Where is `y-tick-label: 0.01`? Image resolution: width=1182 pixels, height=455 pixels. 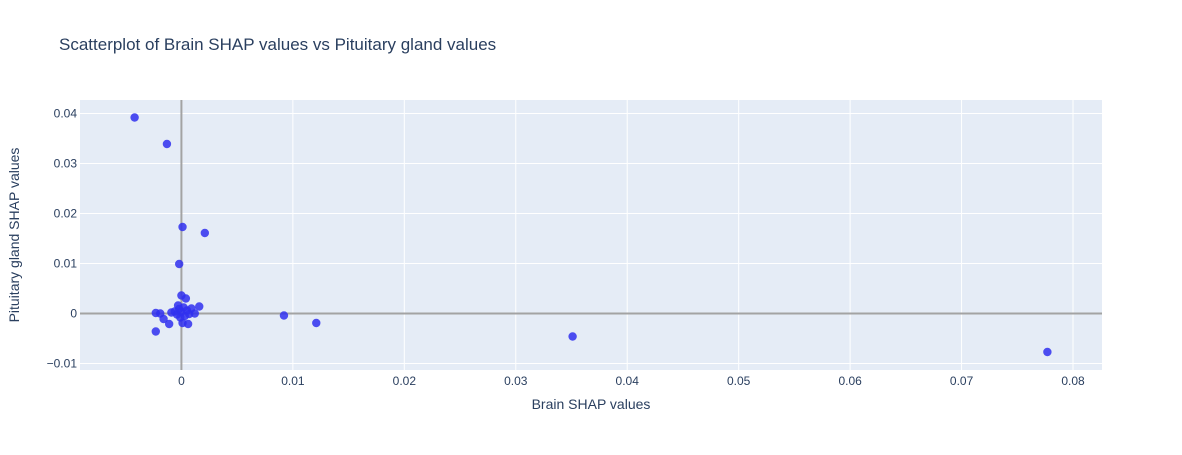
y-tick-label: 0.01 is located at coordinates (66, 264).